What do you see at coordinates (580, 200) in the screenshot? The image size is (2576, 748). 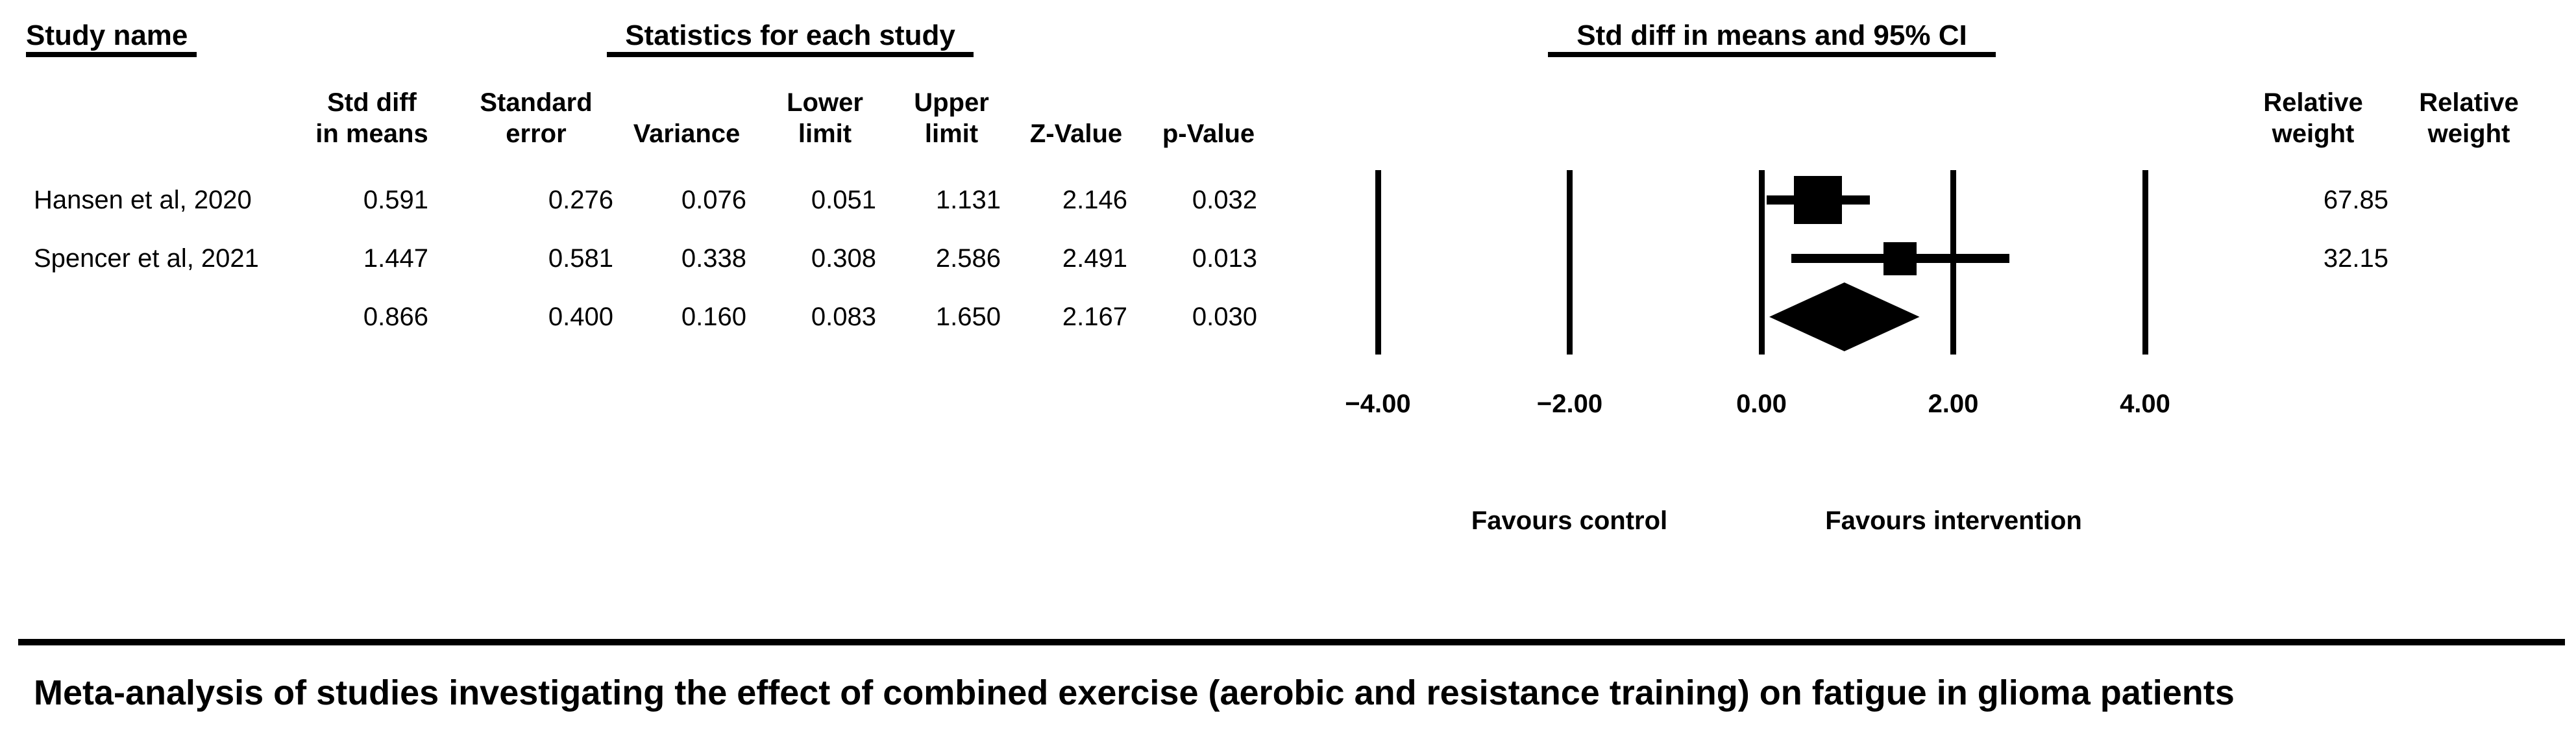 I see `standard-error-value: 0.276` at bounding box center [580, 200].